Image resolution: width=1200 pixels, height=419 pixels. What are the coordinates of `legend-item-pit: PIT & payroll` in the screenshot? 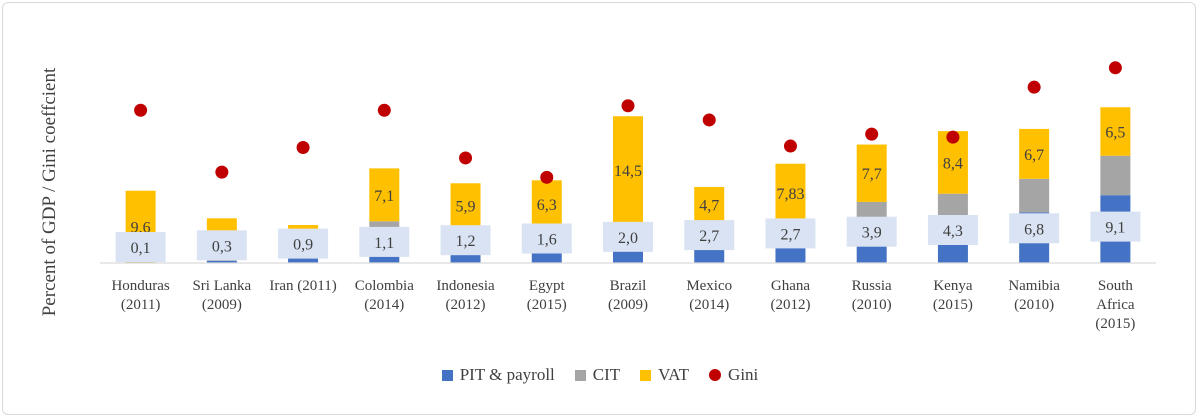 It's located at (498, 375).